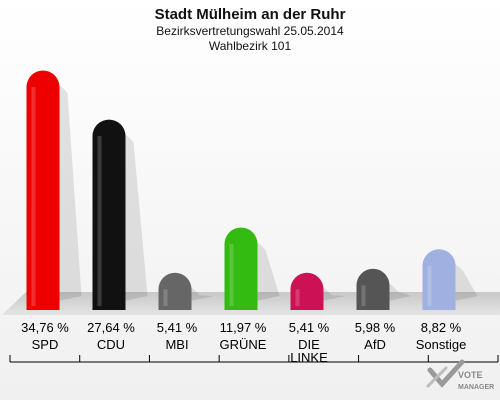 The width and height of the screenshot is (500, 400). Describe the element at coordinates (111, 344) in the screenshot. I see `category-label-cdu: CDU` at that location.